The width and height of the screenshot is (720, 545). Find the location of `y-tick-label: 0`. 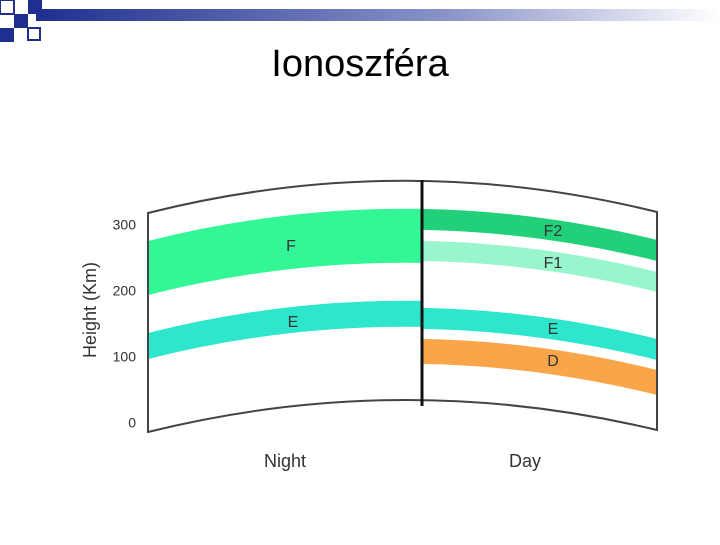

y-tick-label: 0 is located at coordinates (132, 423).